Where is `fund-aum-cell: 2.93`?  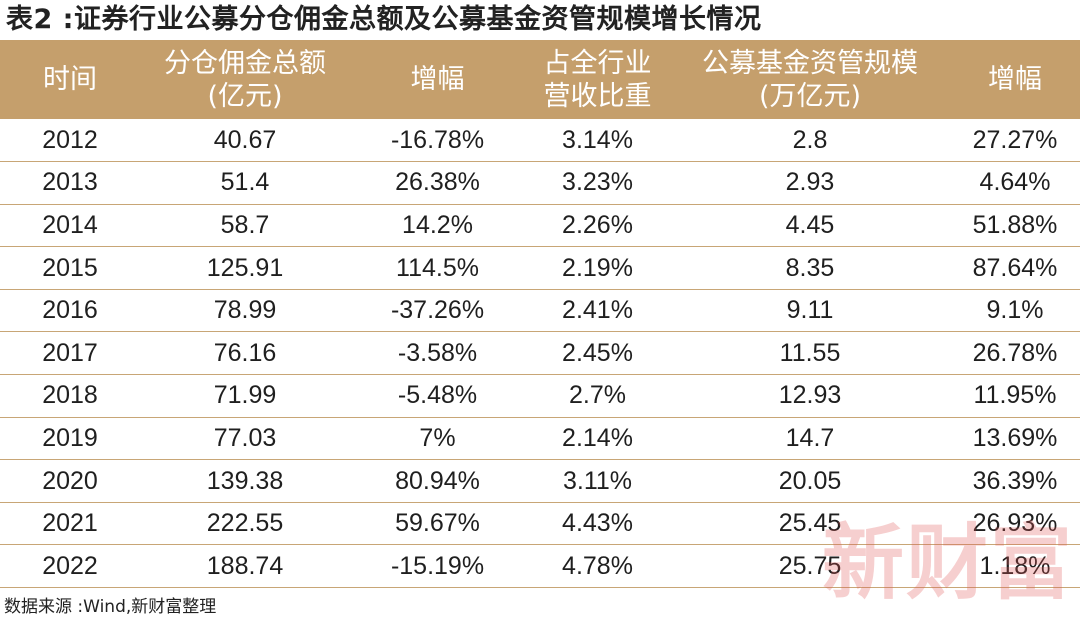 fund-aum-cell: 2.93 is located at coordinates (810, 183).